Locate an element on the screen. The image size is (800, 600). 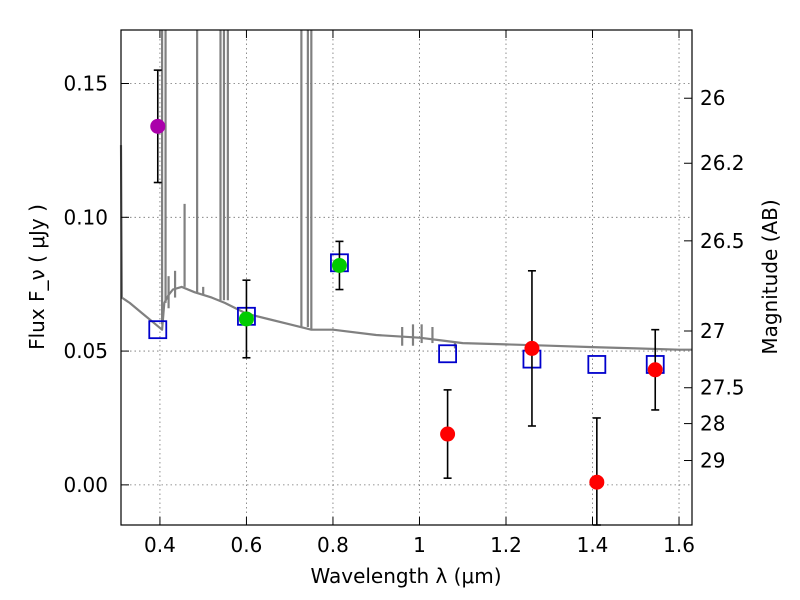
y-tick-label: 0.10 is located at coordinates (85, 217).